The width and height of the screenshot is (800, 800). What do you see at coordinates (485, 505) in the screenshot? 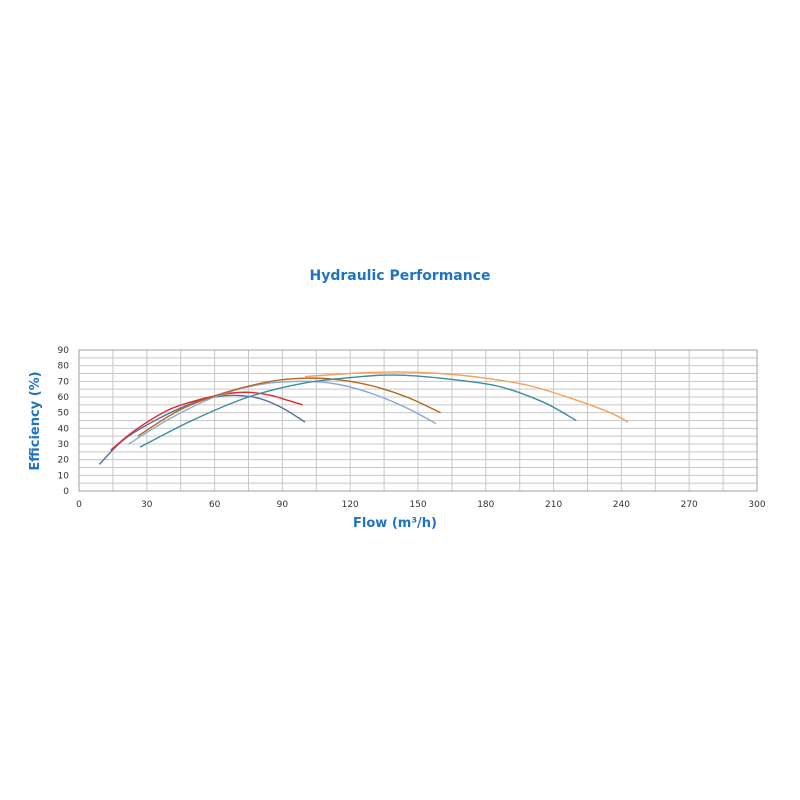
I see `x-tick-label: 180` at bounding box center [485, 505].